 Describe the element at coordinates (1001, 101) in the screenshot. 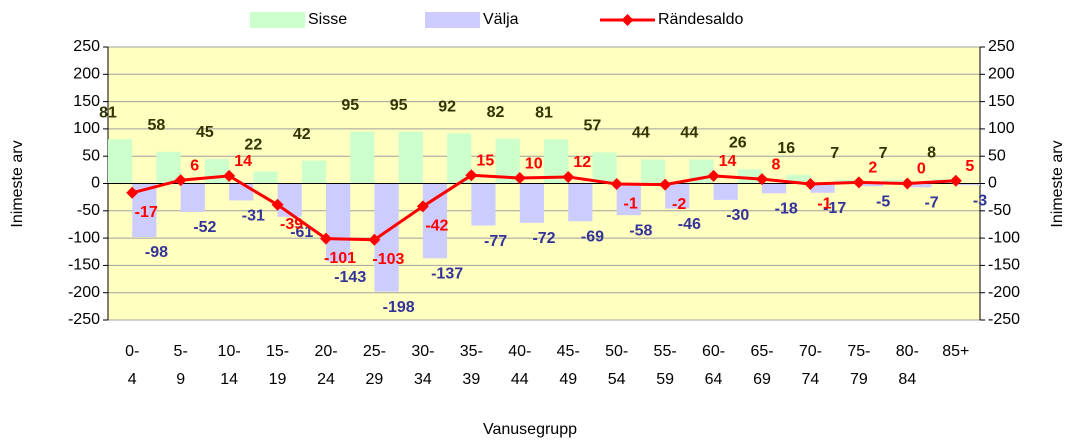

I see `y2-tick-label: 150` at that location.